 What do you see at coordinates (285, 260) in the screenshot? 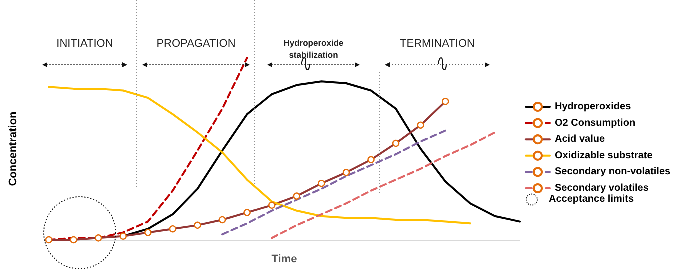
I see `x-axis-title: Time` at bounding box center [285, 260].